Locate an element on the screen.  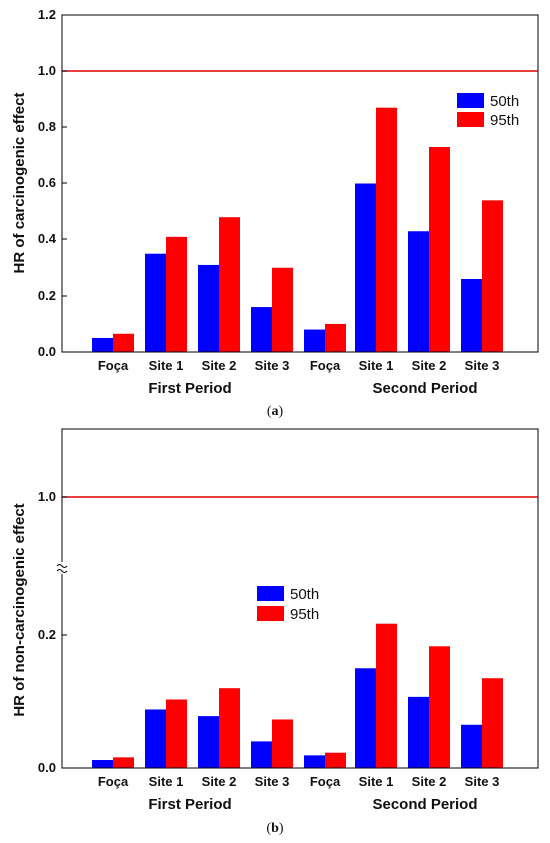
chart-b-legend-swatch-50th is located at coordinates (270, 593).